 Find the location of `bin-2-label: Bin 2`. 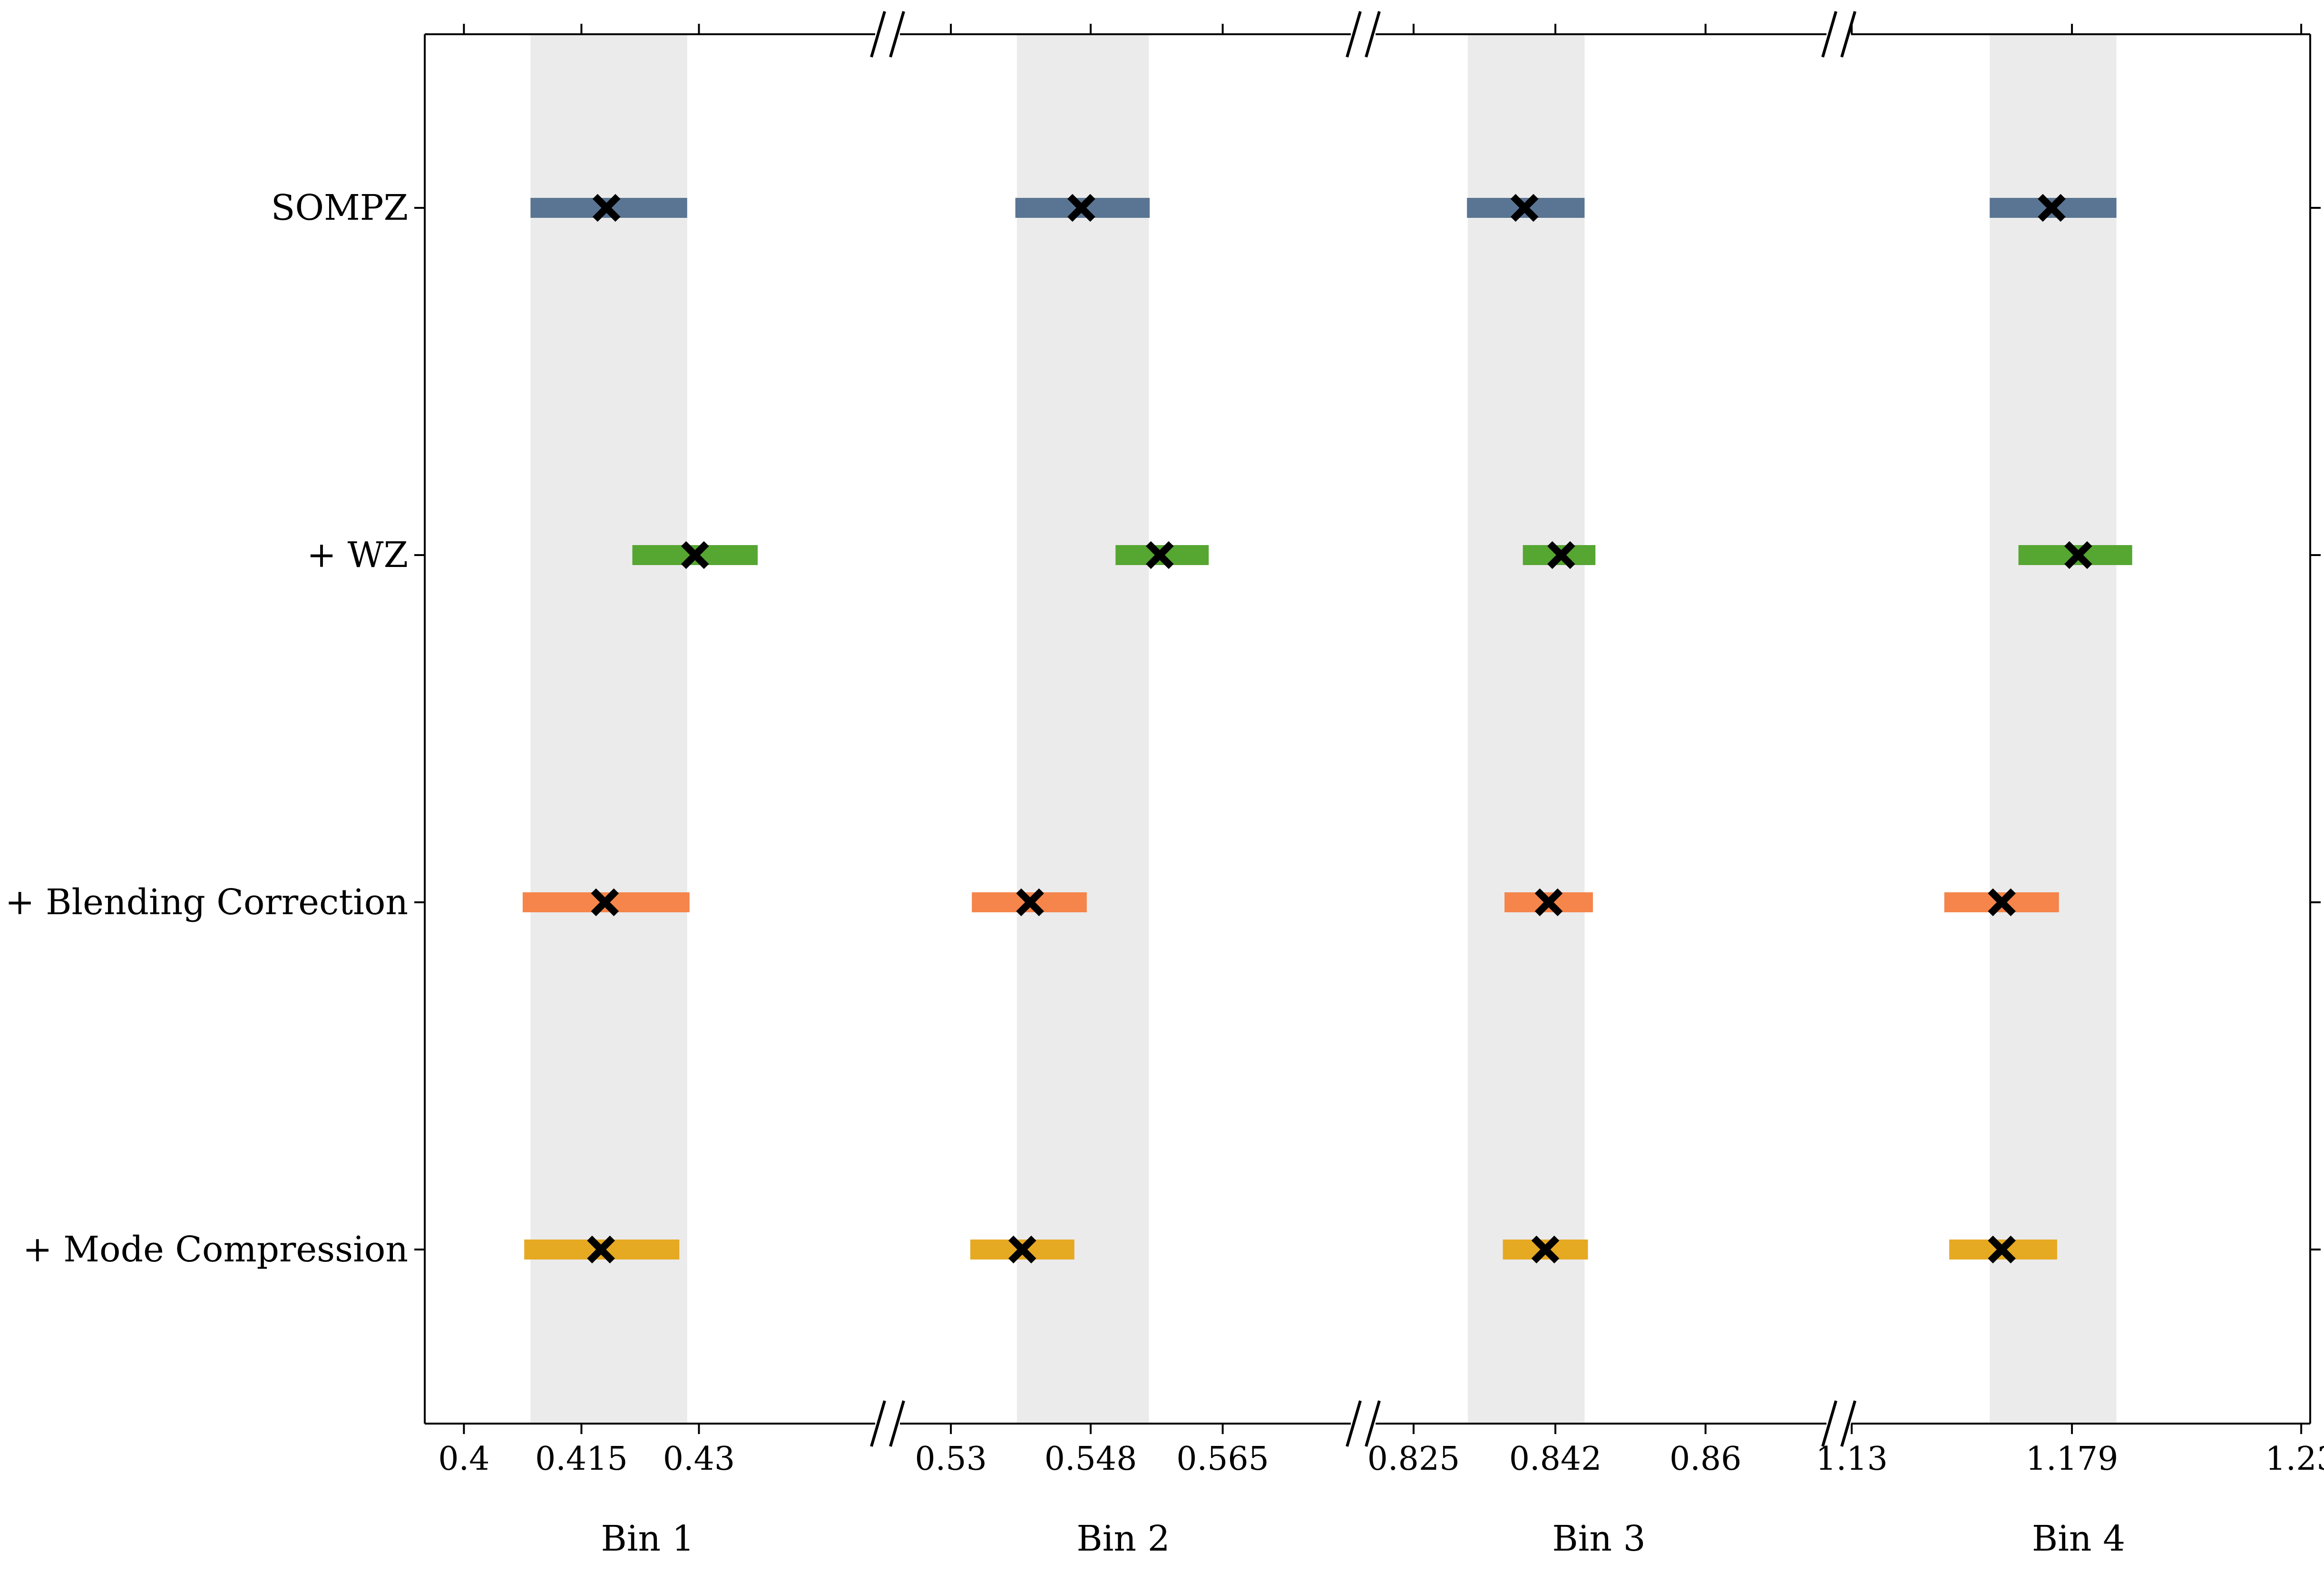

bin-2-label: Bin 2 is located at coordinates (1123, 1538).